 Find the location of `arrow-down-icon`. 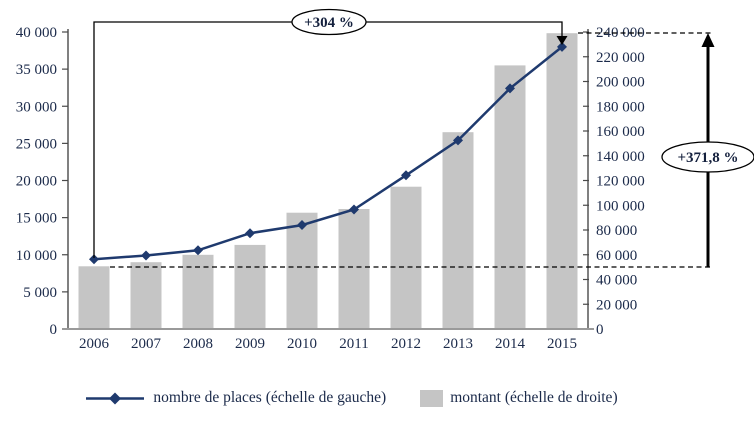

arrow-down-icon is located at coordinates (562, 40).